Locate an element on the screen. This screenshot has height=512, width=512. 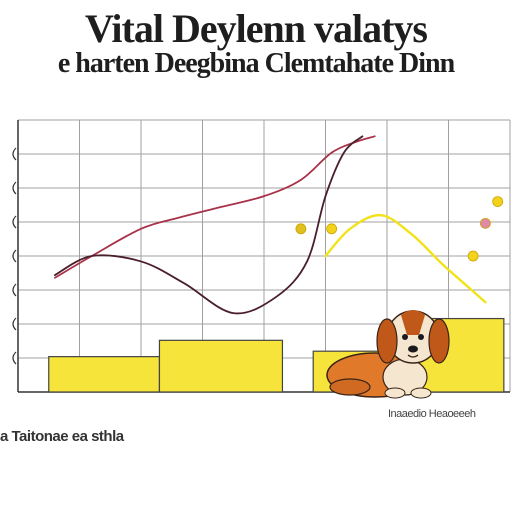
puppy-leg is located at coordinates (350, 387).